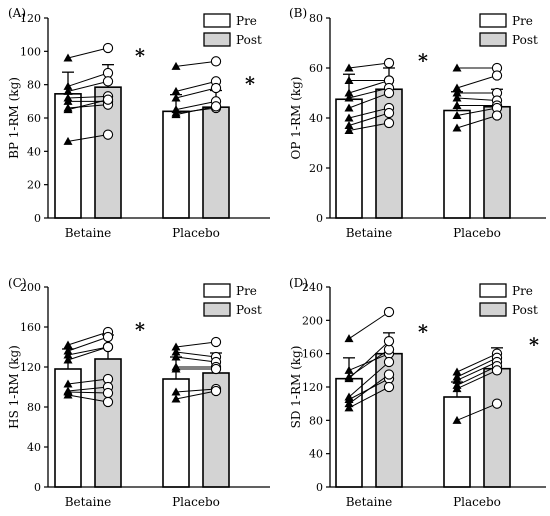 Image resolution: width=550 pixels, height=516 pixels. I want to click on y-tick-label: 20, so click(34, 185).